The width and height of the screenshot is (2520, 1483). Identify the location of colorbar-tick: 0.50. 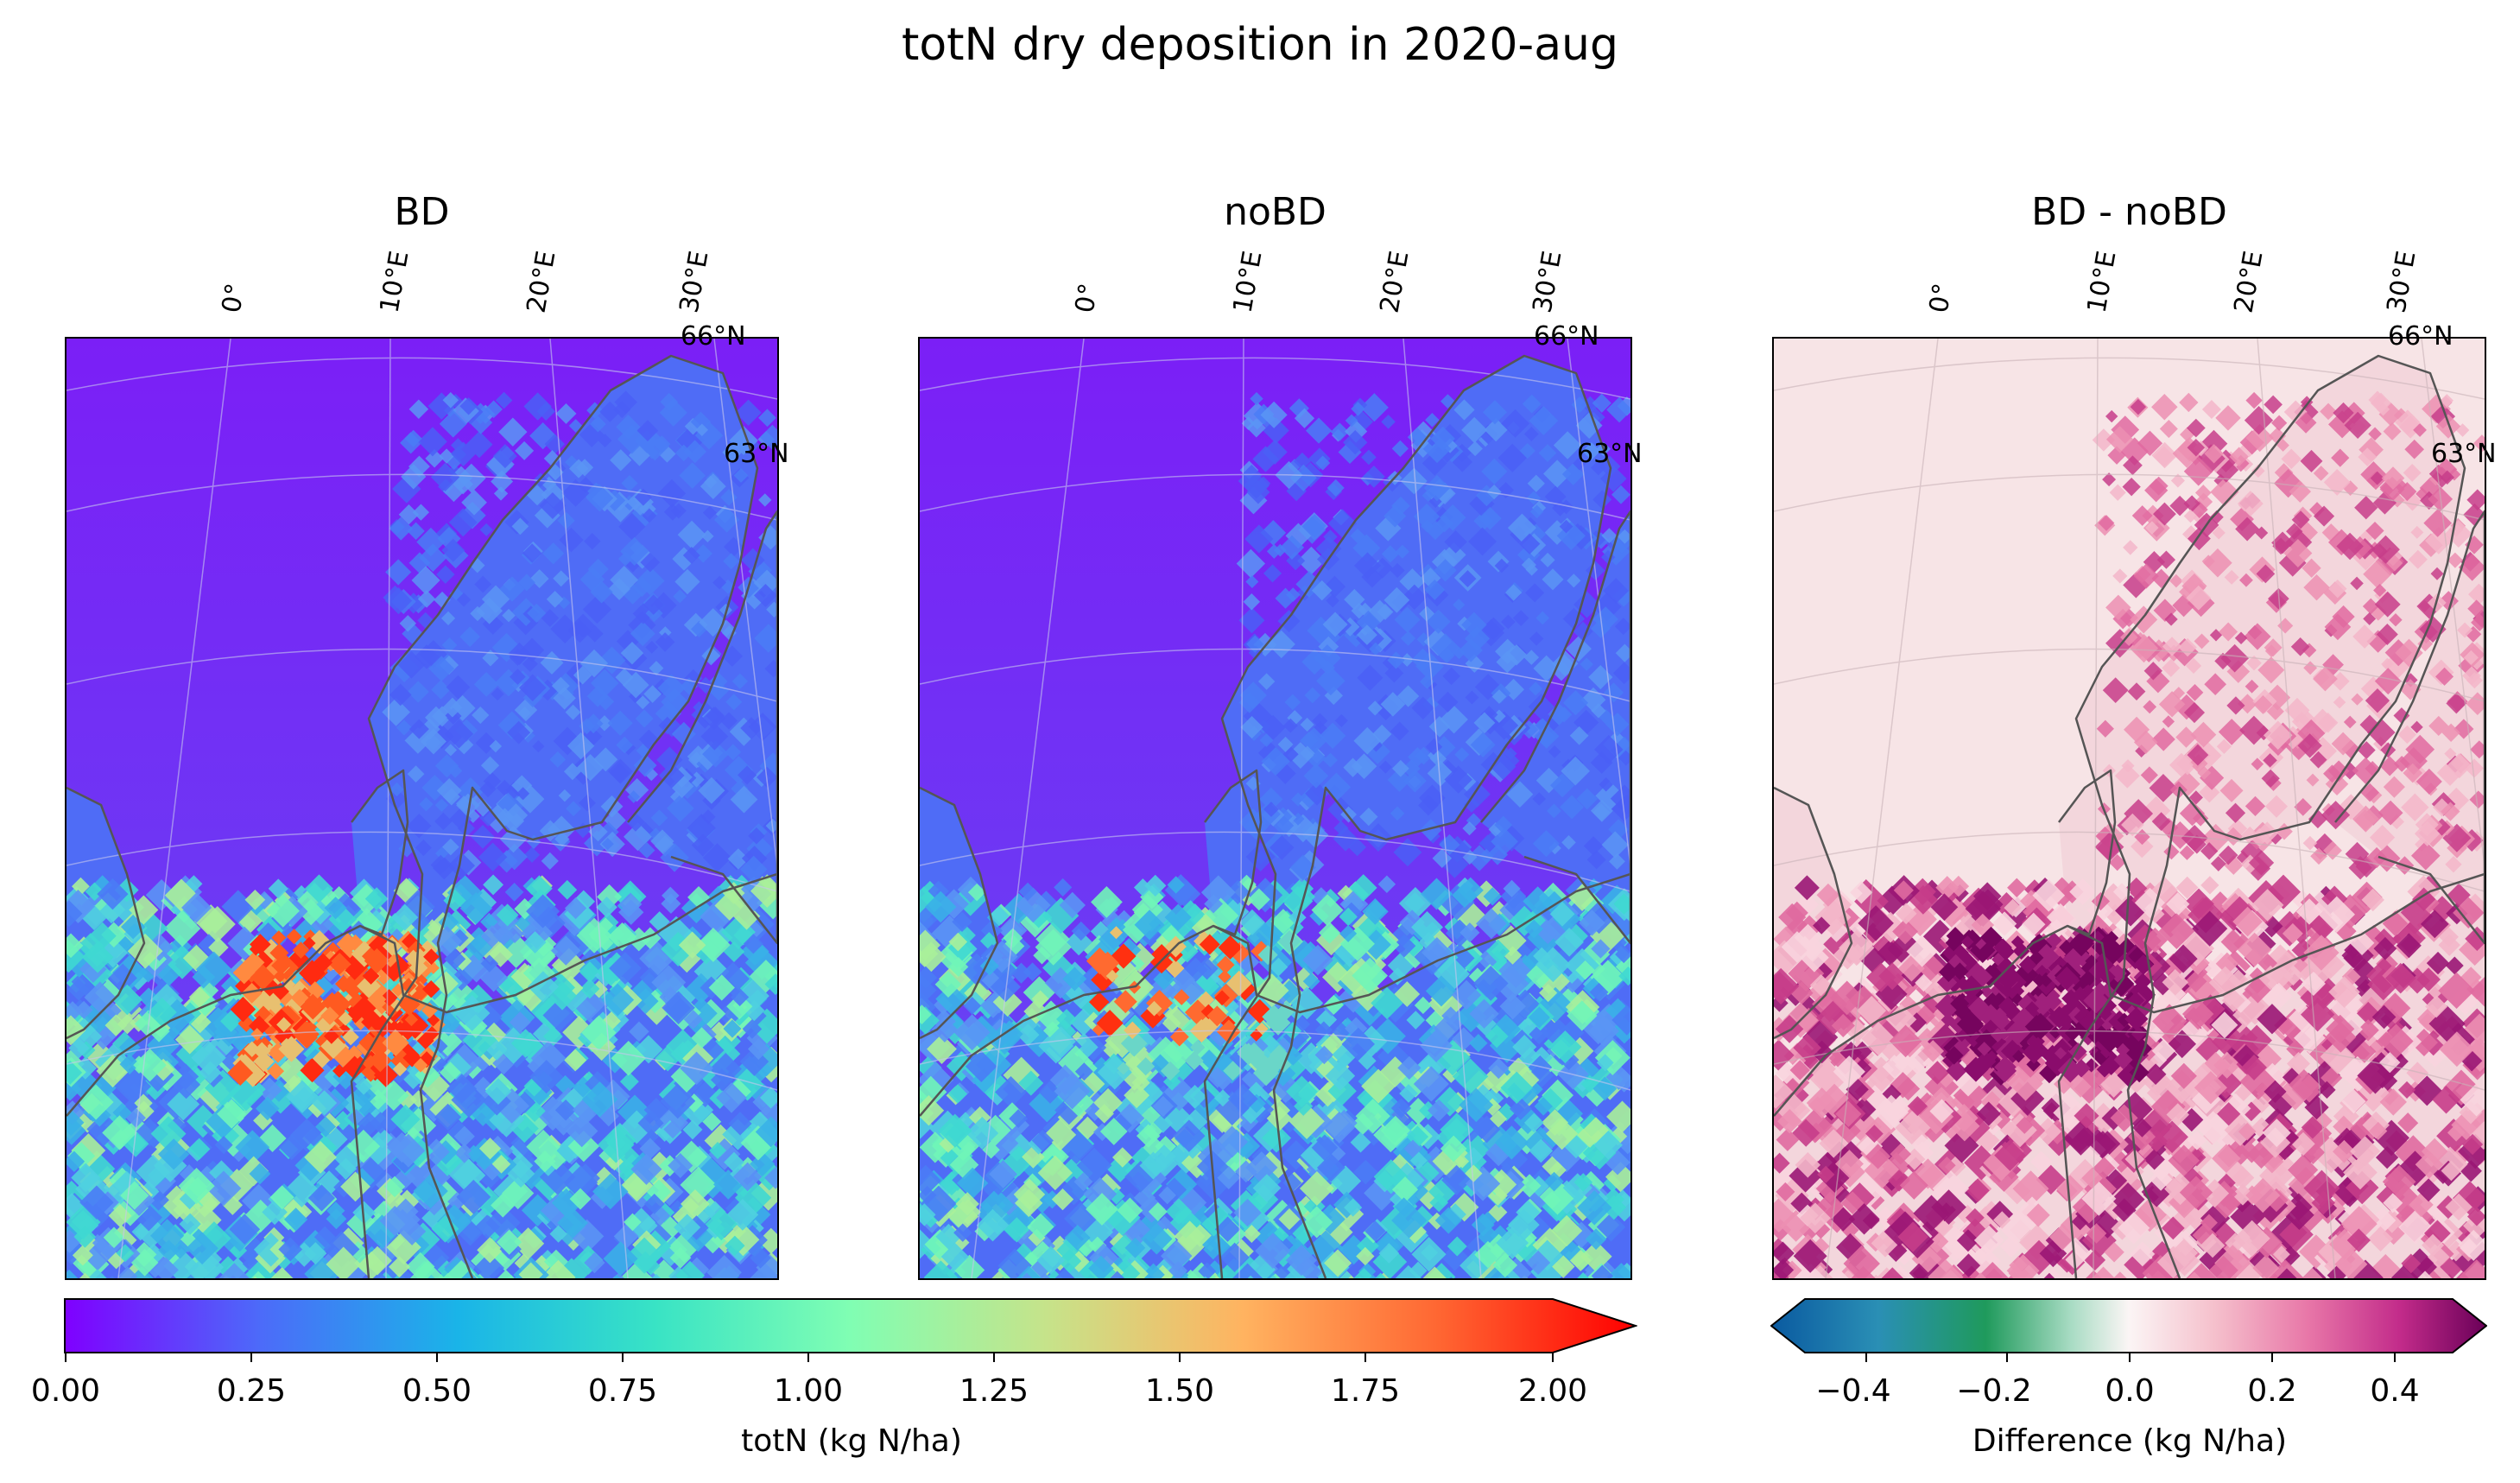
(437, 1391).